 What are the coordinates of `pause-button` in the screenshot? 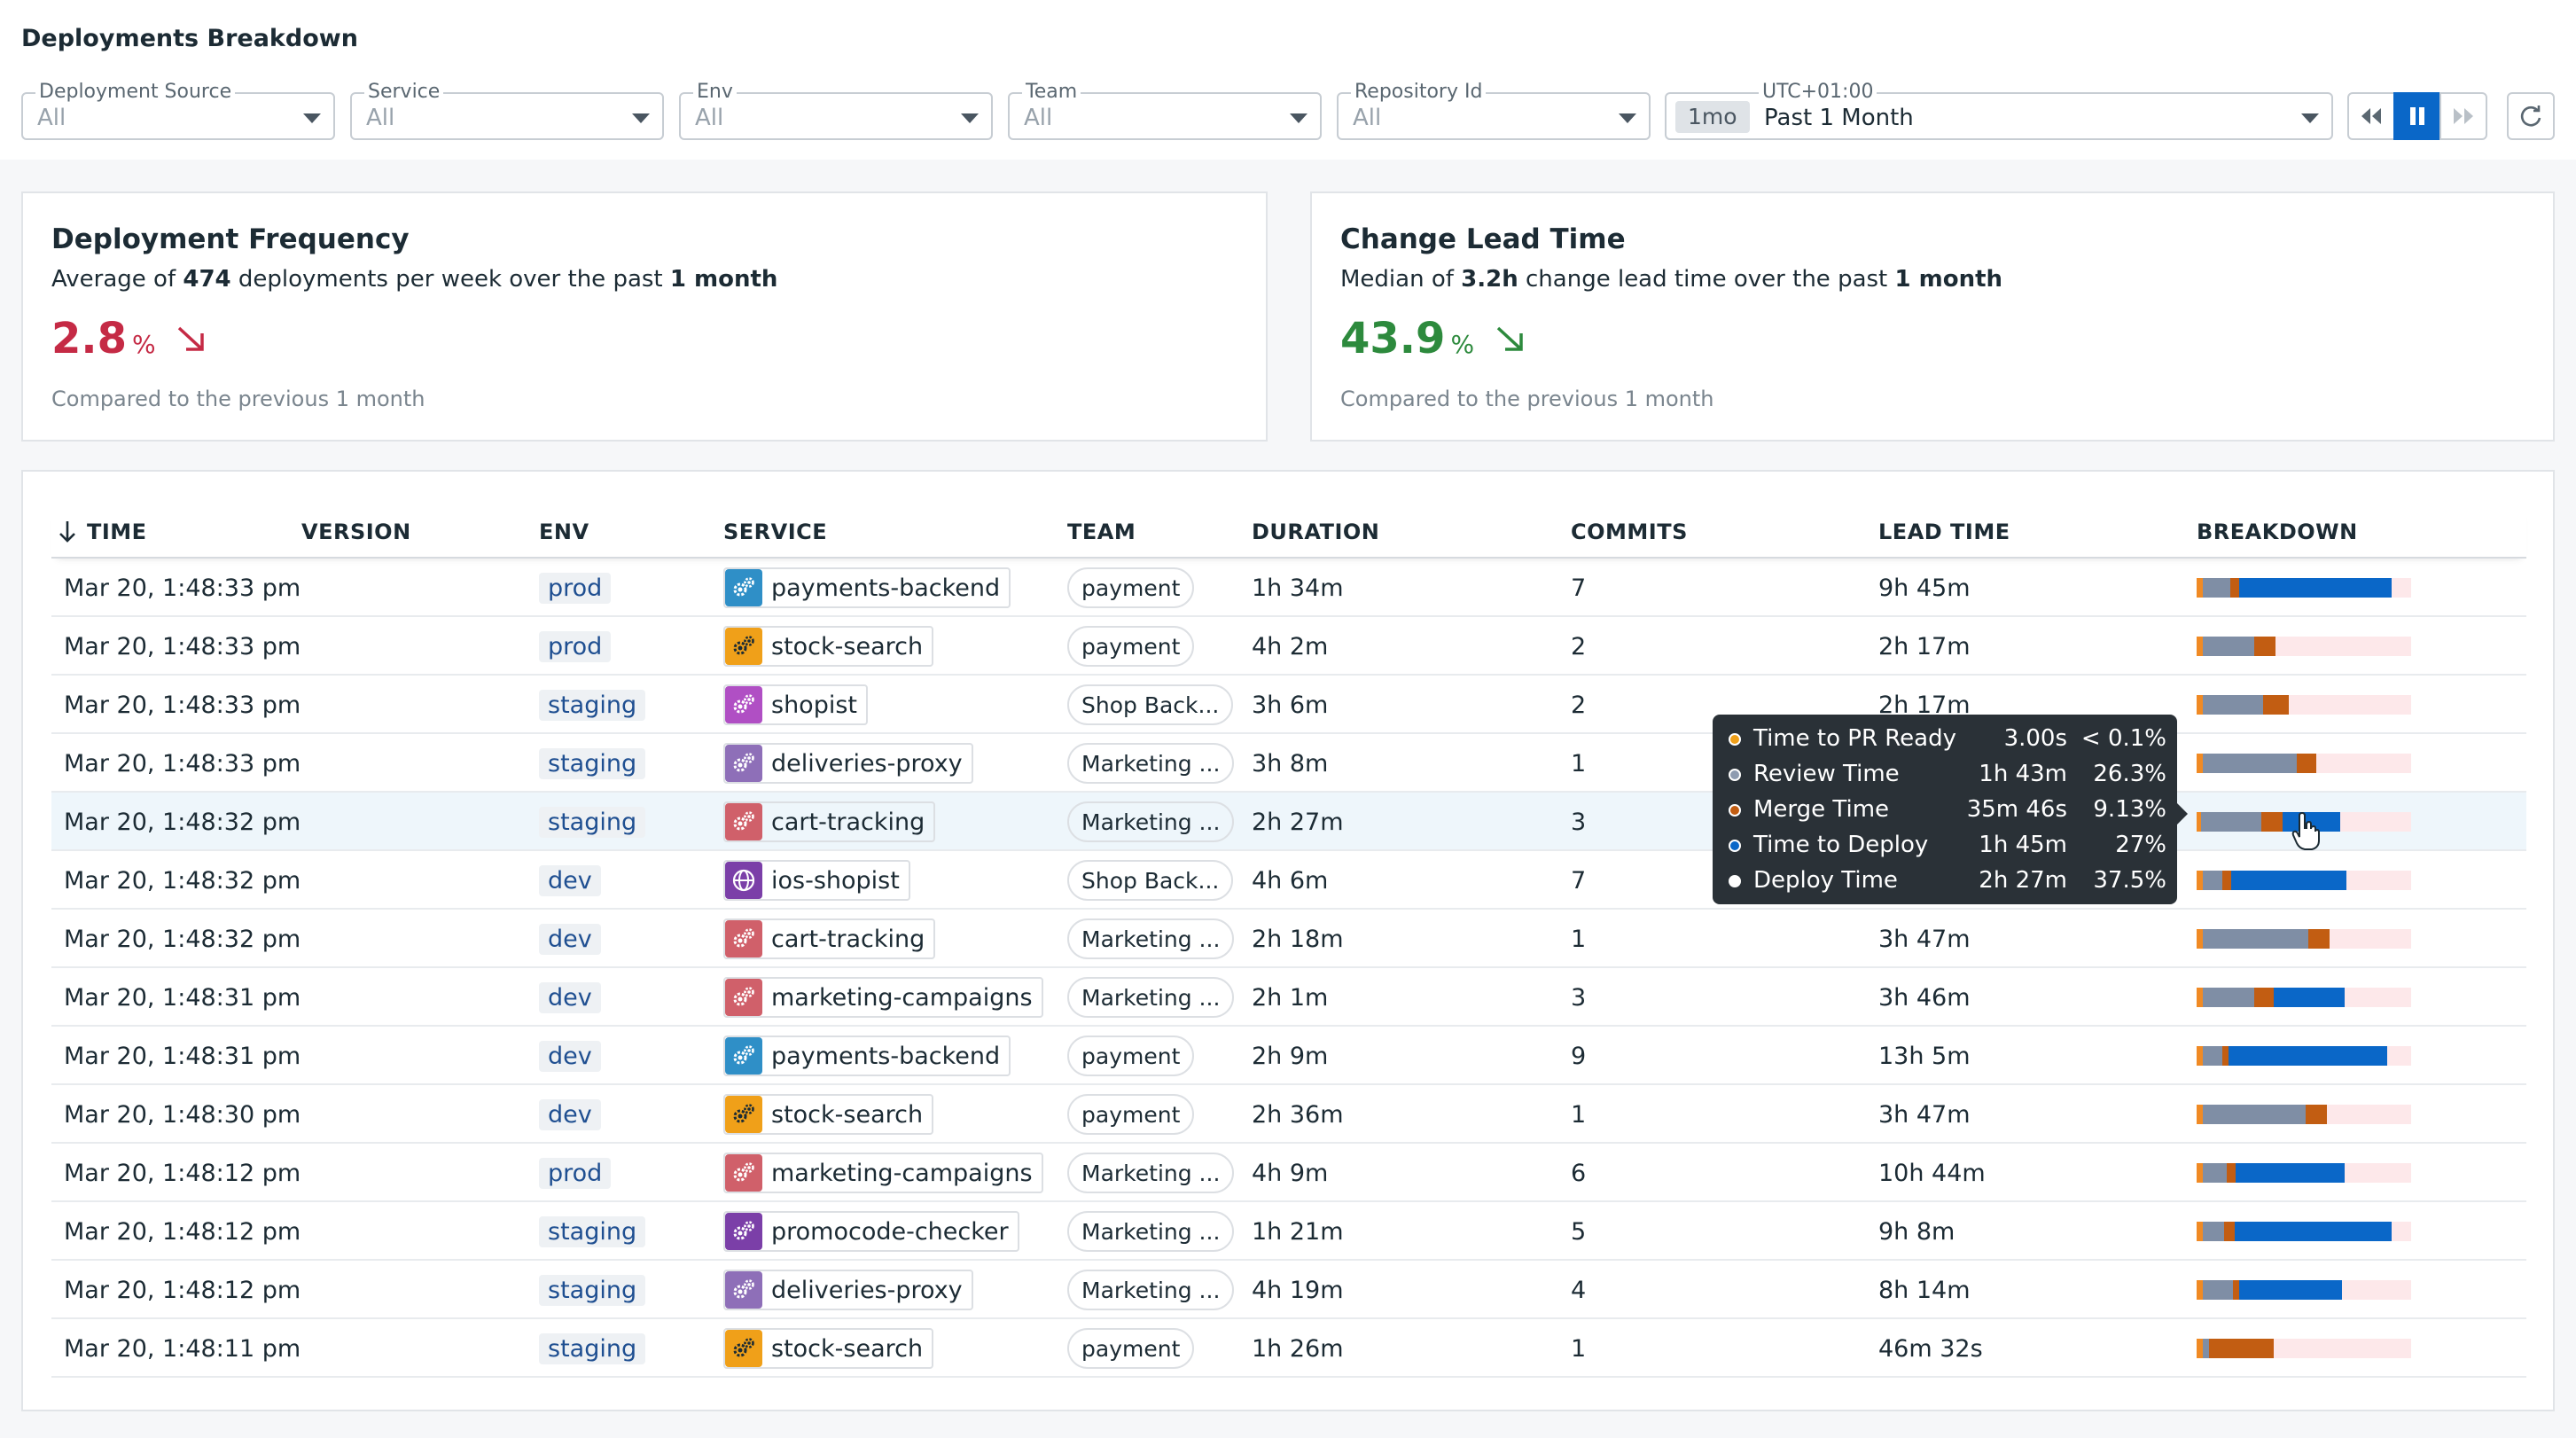 It's located at (2417, 116).